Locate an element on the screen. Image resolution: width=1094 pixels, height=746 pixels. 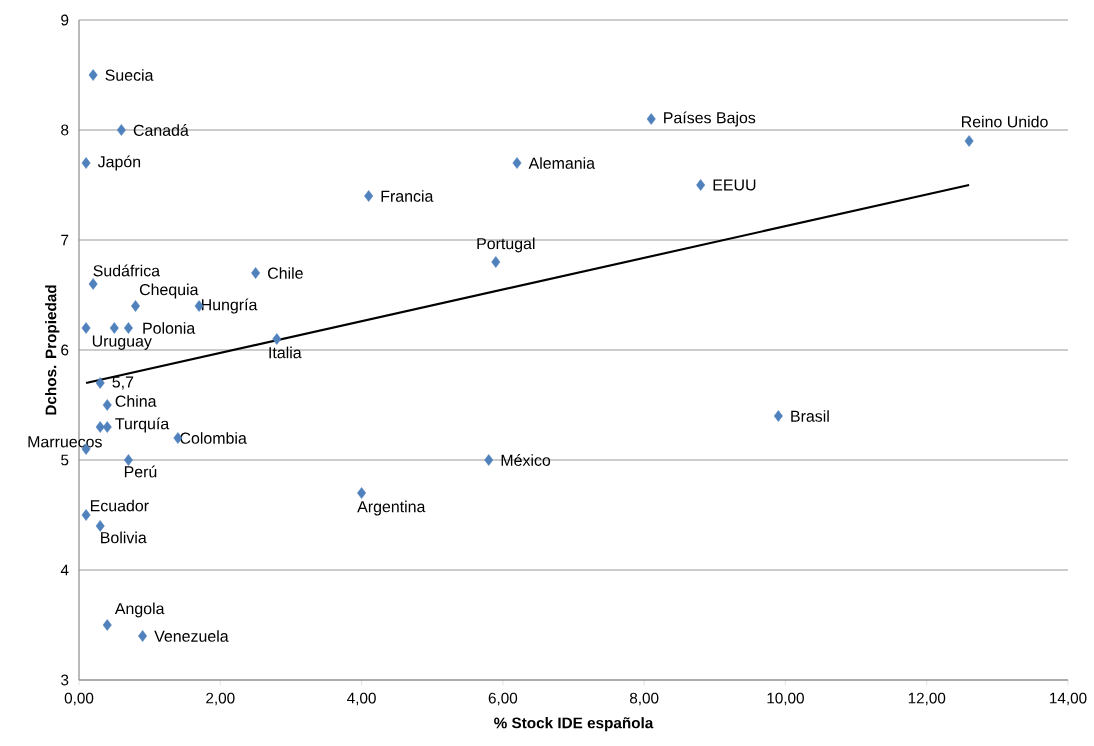
annotation: Turquía is located at coordinates (142, 425).